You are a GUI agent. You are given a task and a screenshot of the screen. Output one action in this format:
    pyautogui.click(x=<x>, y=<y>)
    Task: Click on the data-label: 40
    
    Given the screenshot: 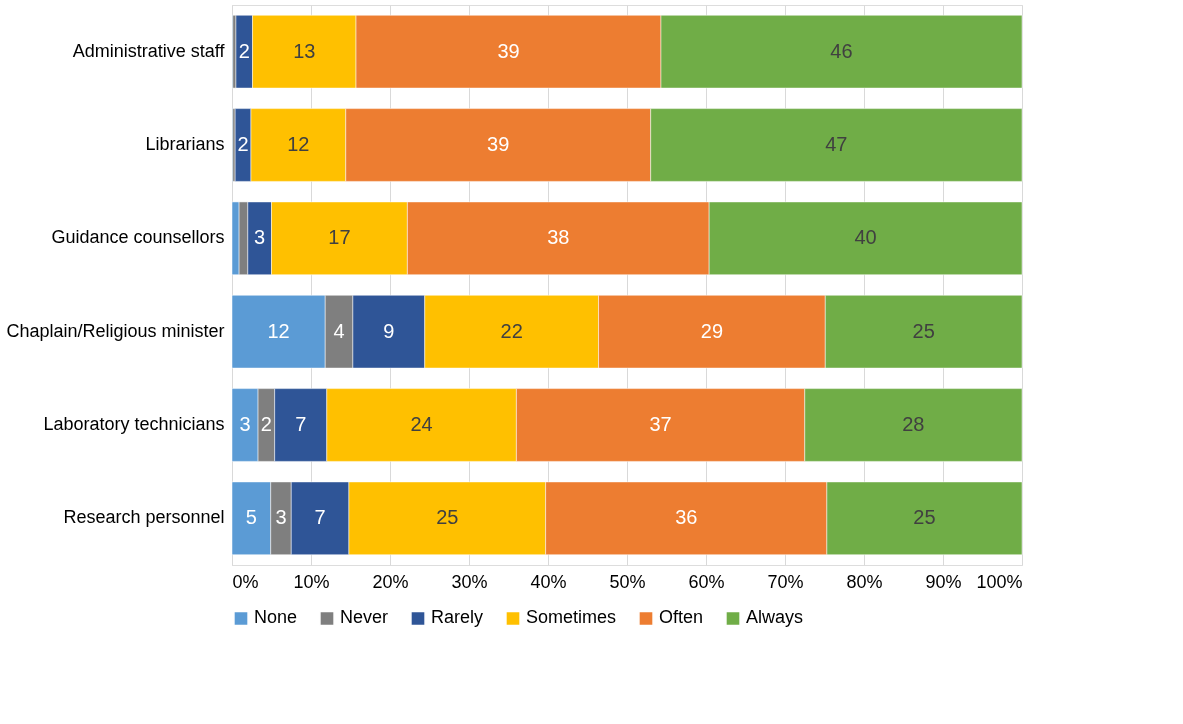 What is the action you would take?
    pyautogui.click(x=865, y=237)
    